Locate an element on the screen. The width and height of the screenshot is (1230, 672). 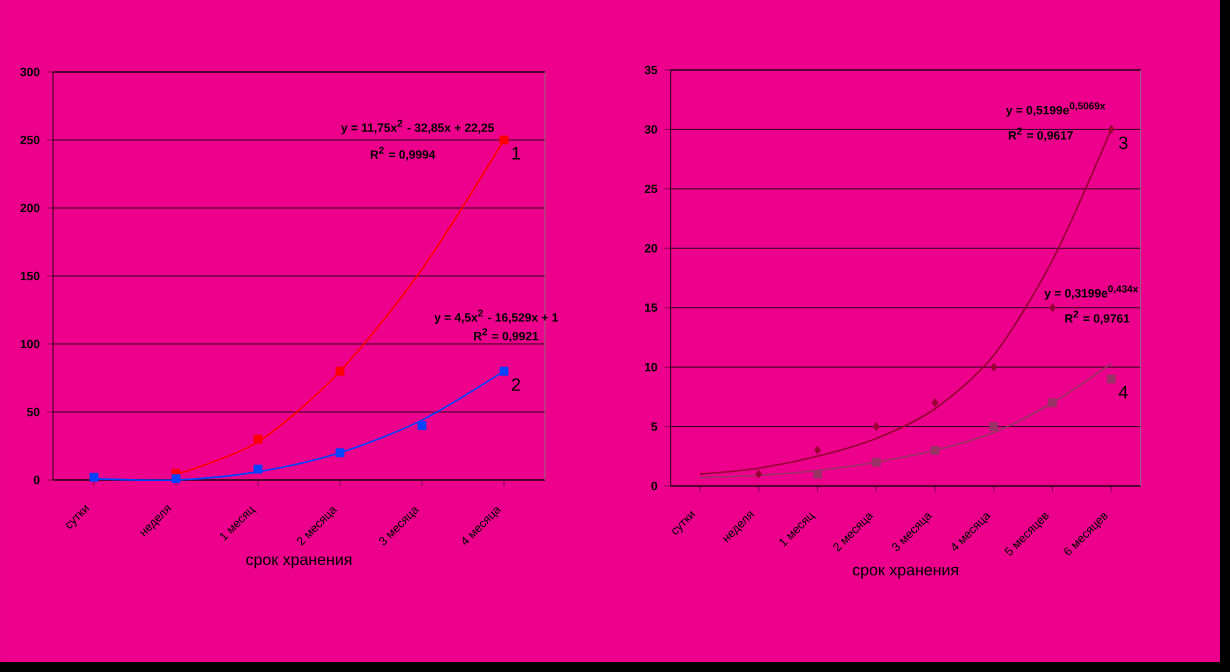
series-label: 3 is located at coordinates (1123, 143).